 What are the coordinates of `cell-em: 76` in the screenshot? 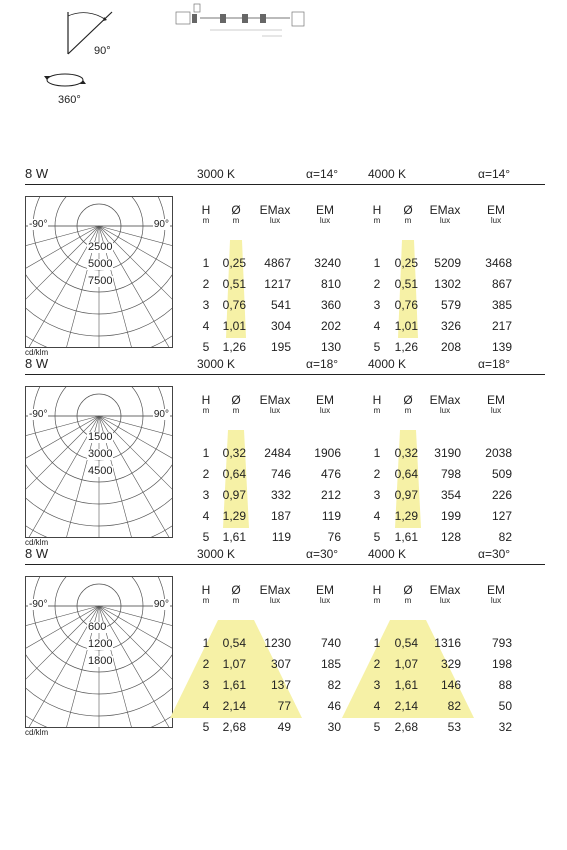 It's located at (334, 537).